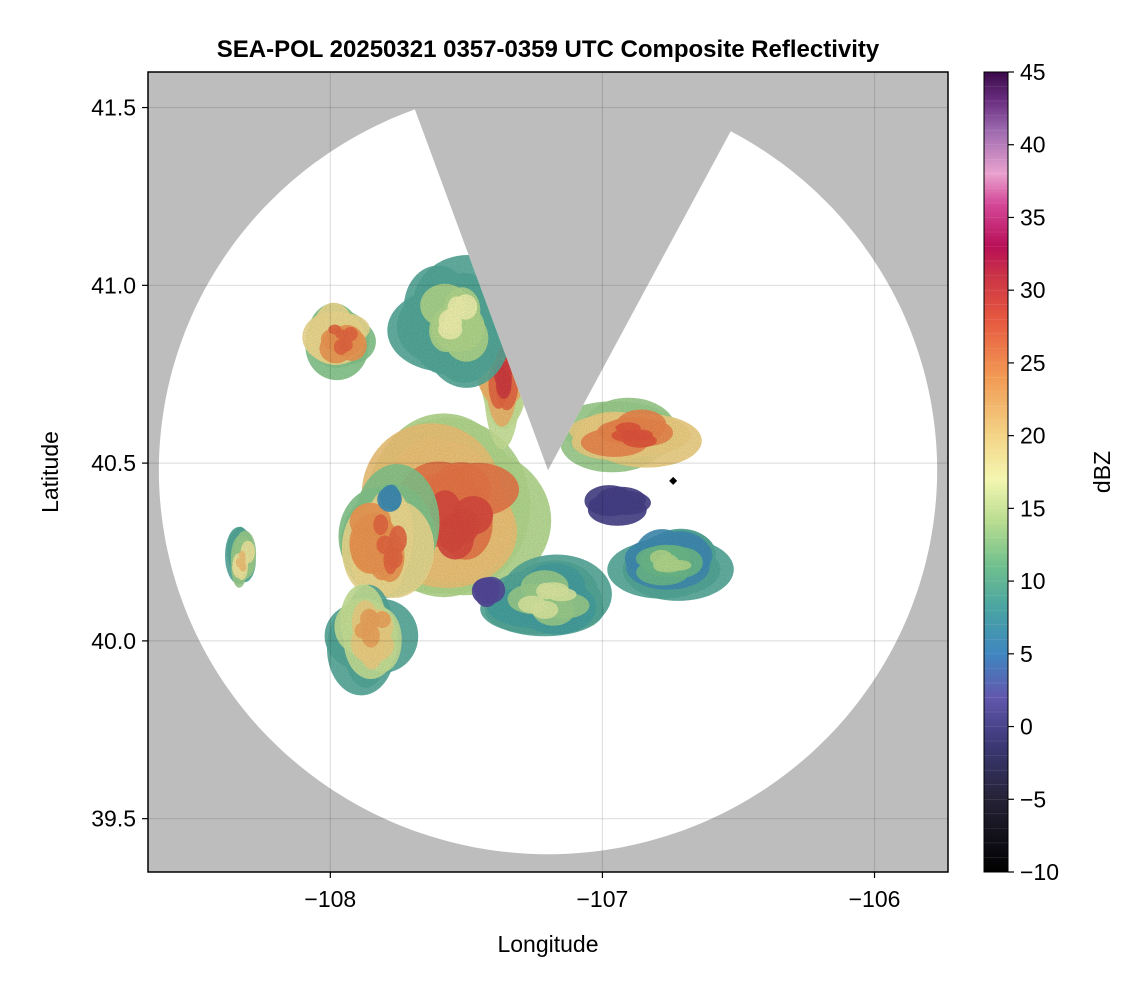  I want to click on colorbar-tick-label: 30, so click(1033, 290).